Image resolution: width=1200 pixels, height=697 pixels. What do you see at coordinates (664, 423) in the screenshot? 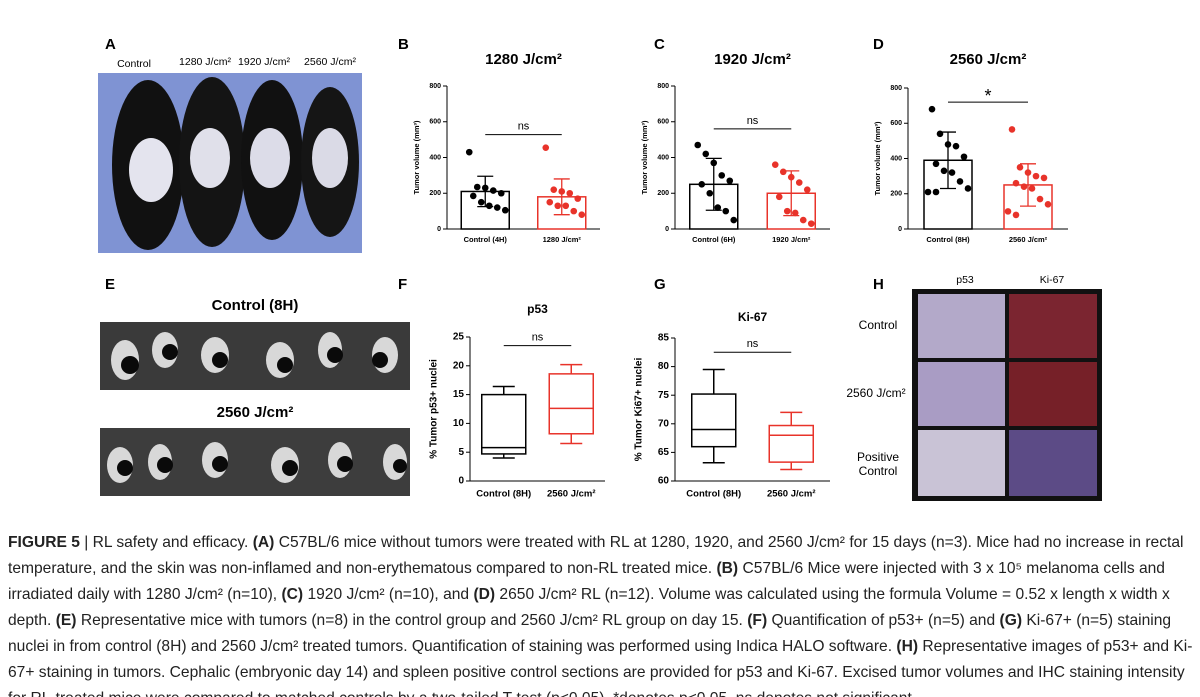
I see `y-tick-label: 70` at bounding box center [664, 423].